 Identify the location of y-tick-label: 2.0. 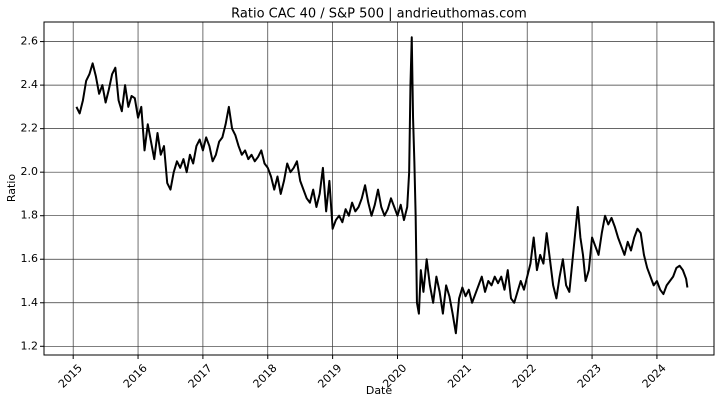
(30, 171).